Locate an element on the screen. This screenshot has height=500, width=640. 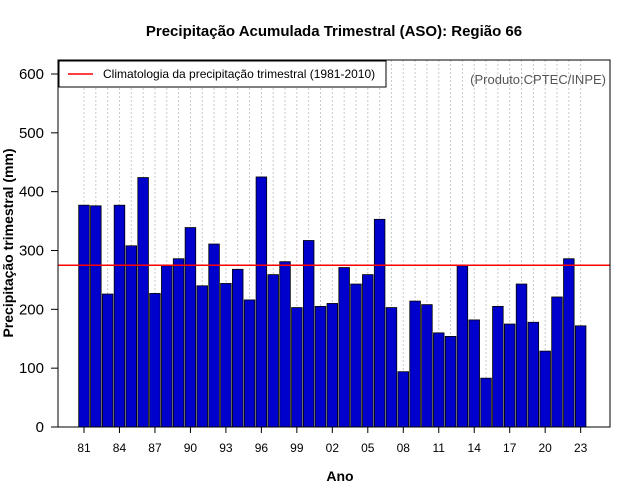
y-tick-label: 600 is located at coordinates (31, 74).